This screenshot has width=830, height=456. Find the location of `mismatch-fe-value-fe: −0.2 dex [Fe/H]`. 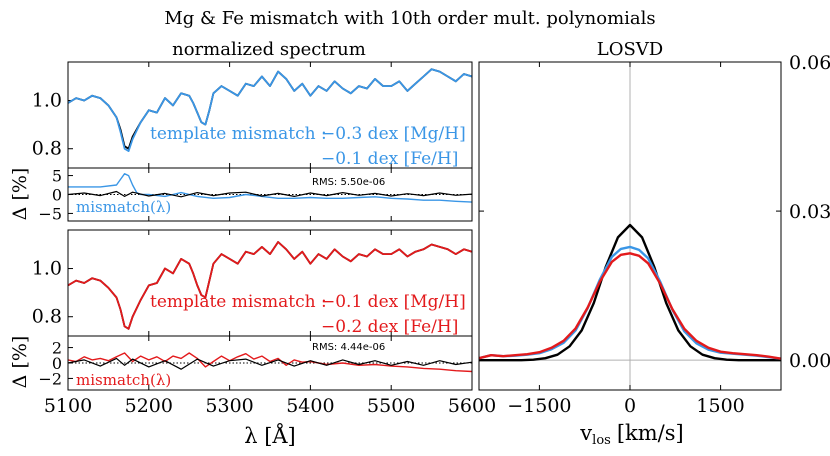

mismatch-fe-value-fe: −0.2 dex [Fe/H] is located at coordinates (389, 327).